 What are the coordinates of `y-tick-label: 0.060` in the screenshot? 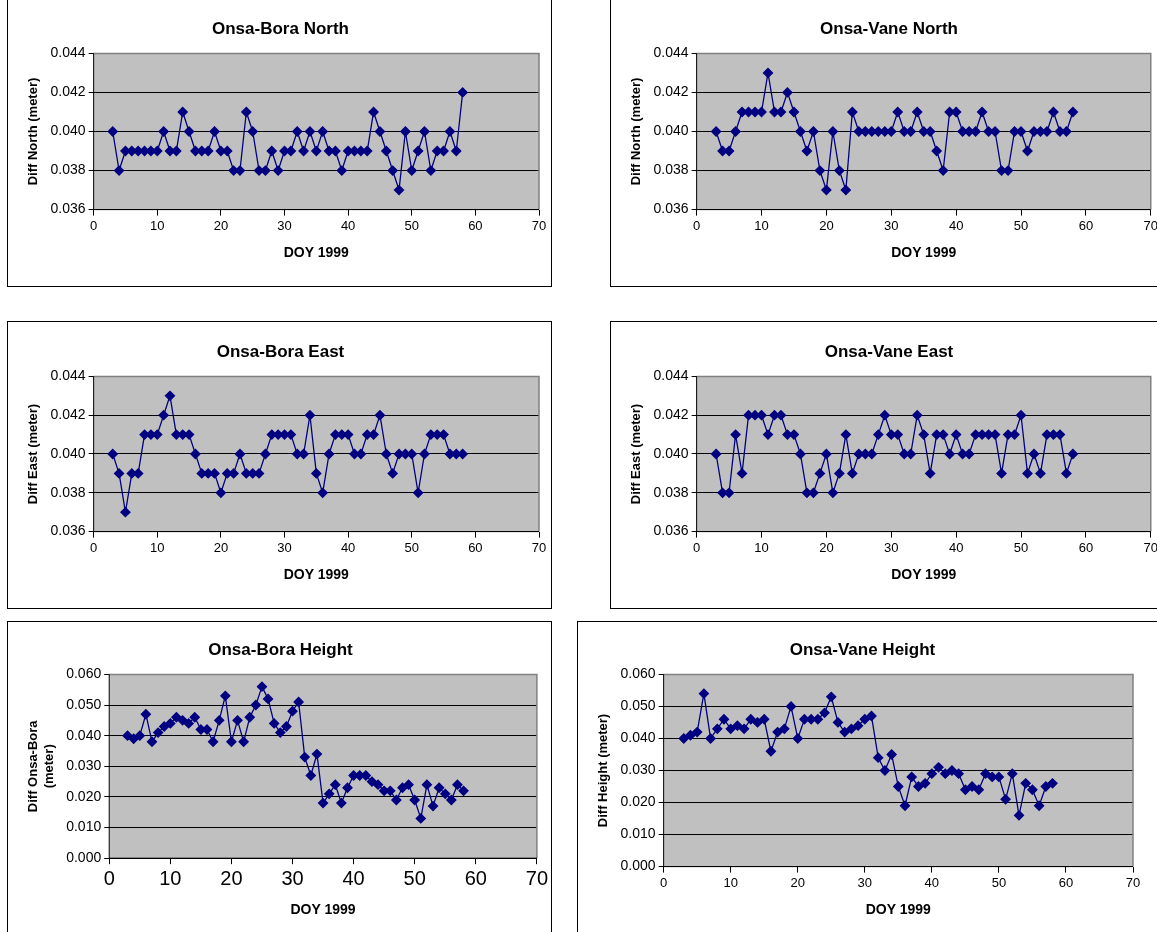 It's located at (84, 673).